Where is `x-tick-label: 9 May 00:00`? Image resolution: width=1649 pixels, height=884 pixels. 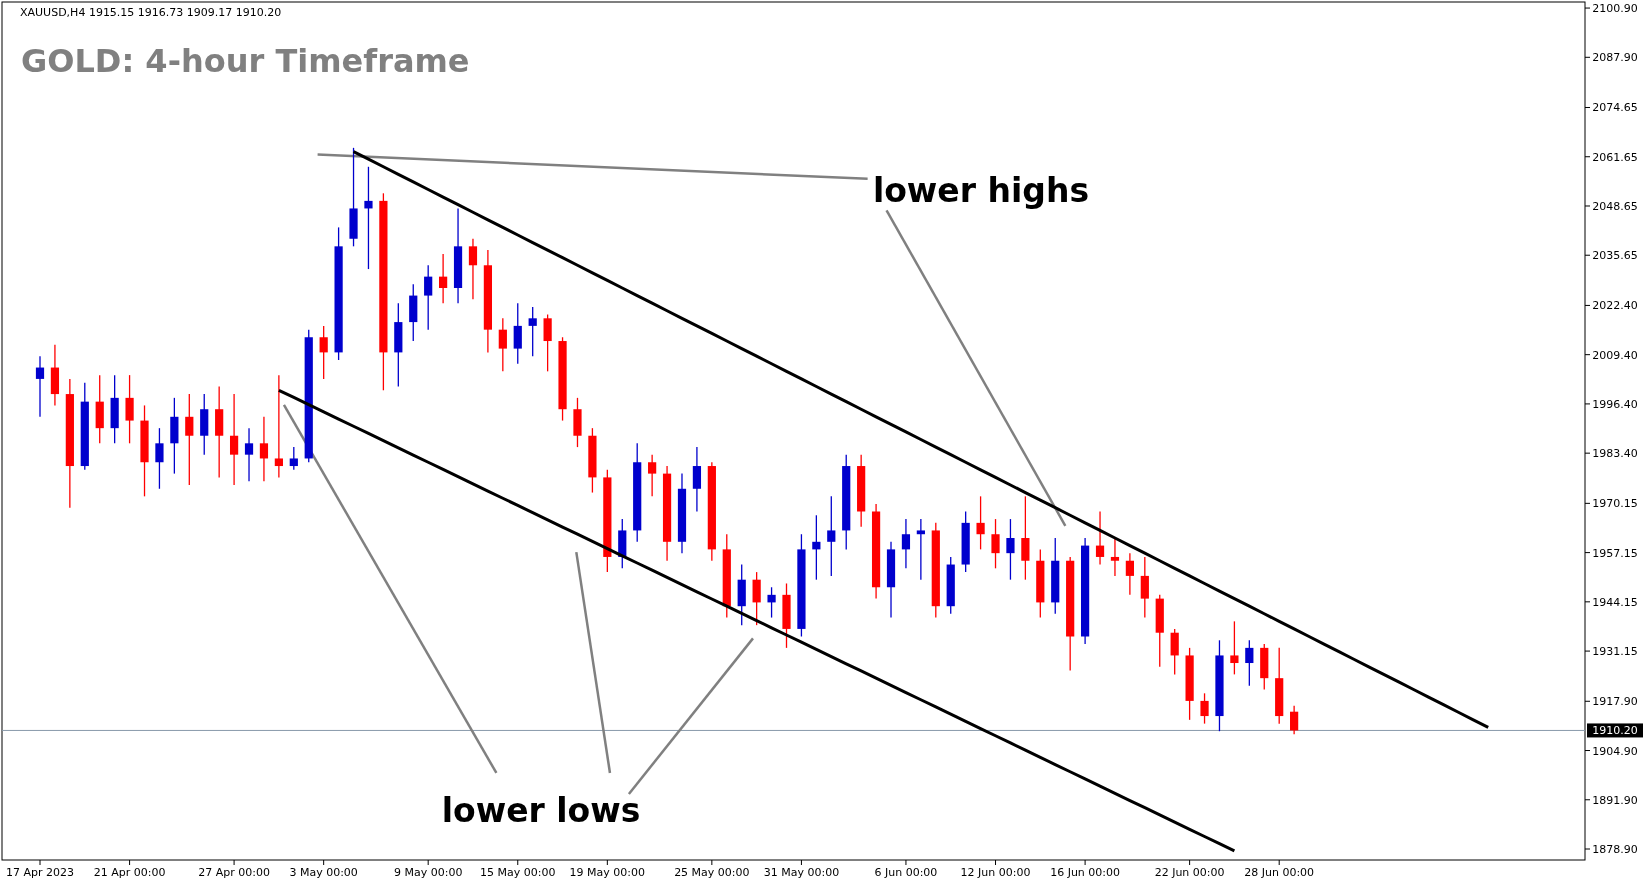 x-tick-label: 9 May 00:00 is located at coordinates (428, 872).